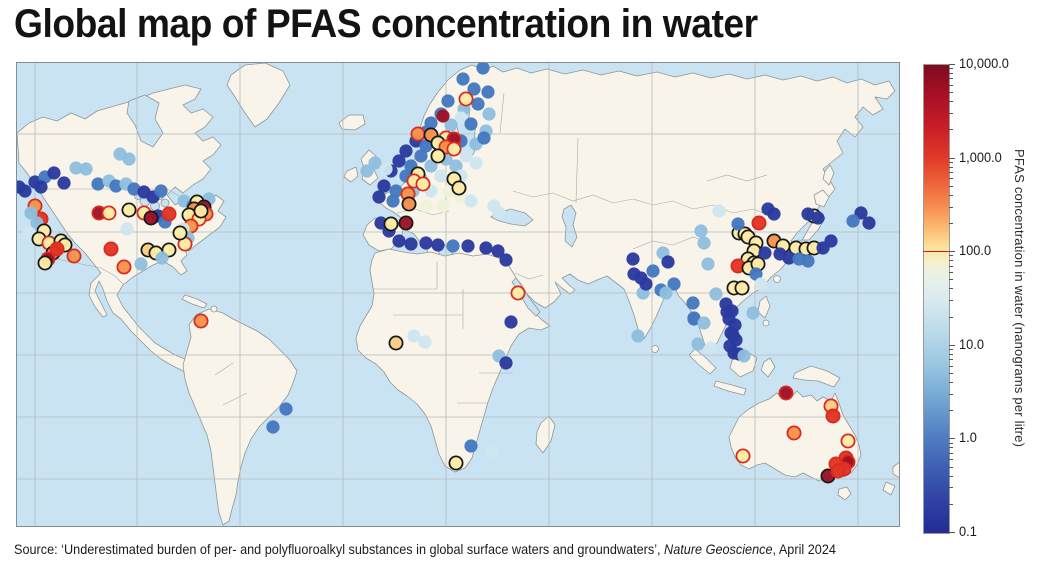 This screenshot has width=1038, height=571. What do you see at coordinates (821, 198) in the screenshot?
I see `land-japan-north` at bounding box center [821, 198].